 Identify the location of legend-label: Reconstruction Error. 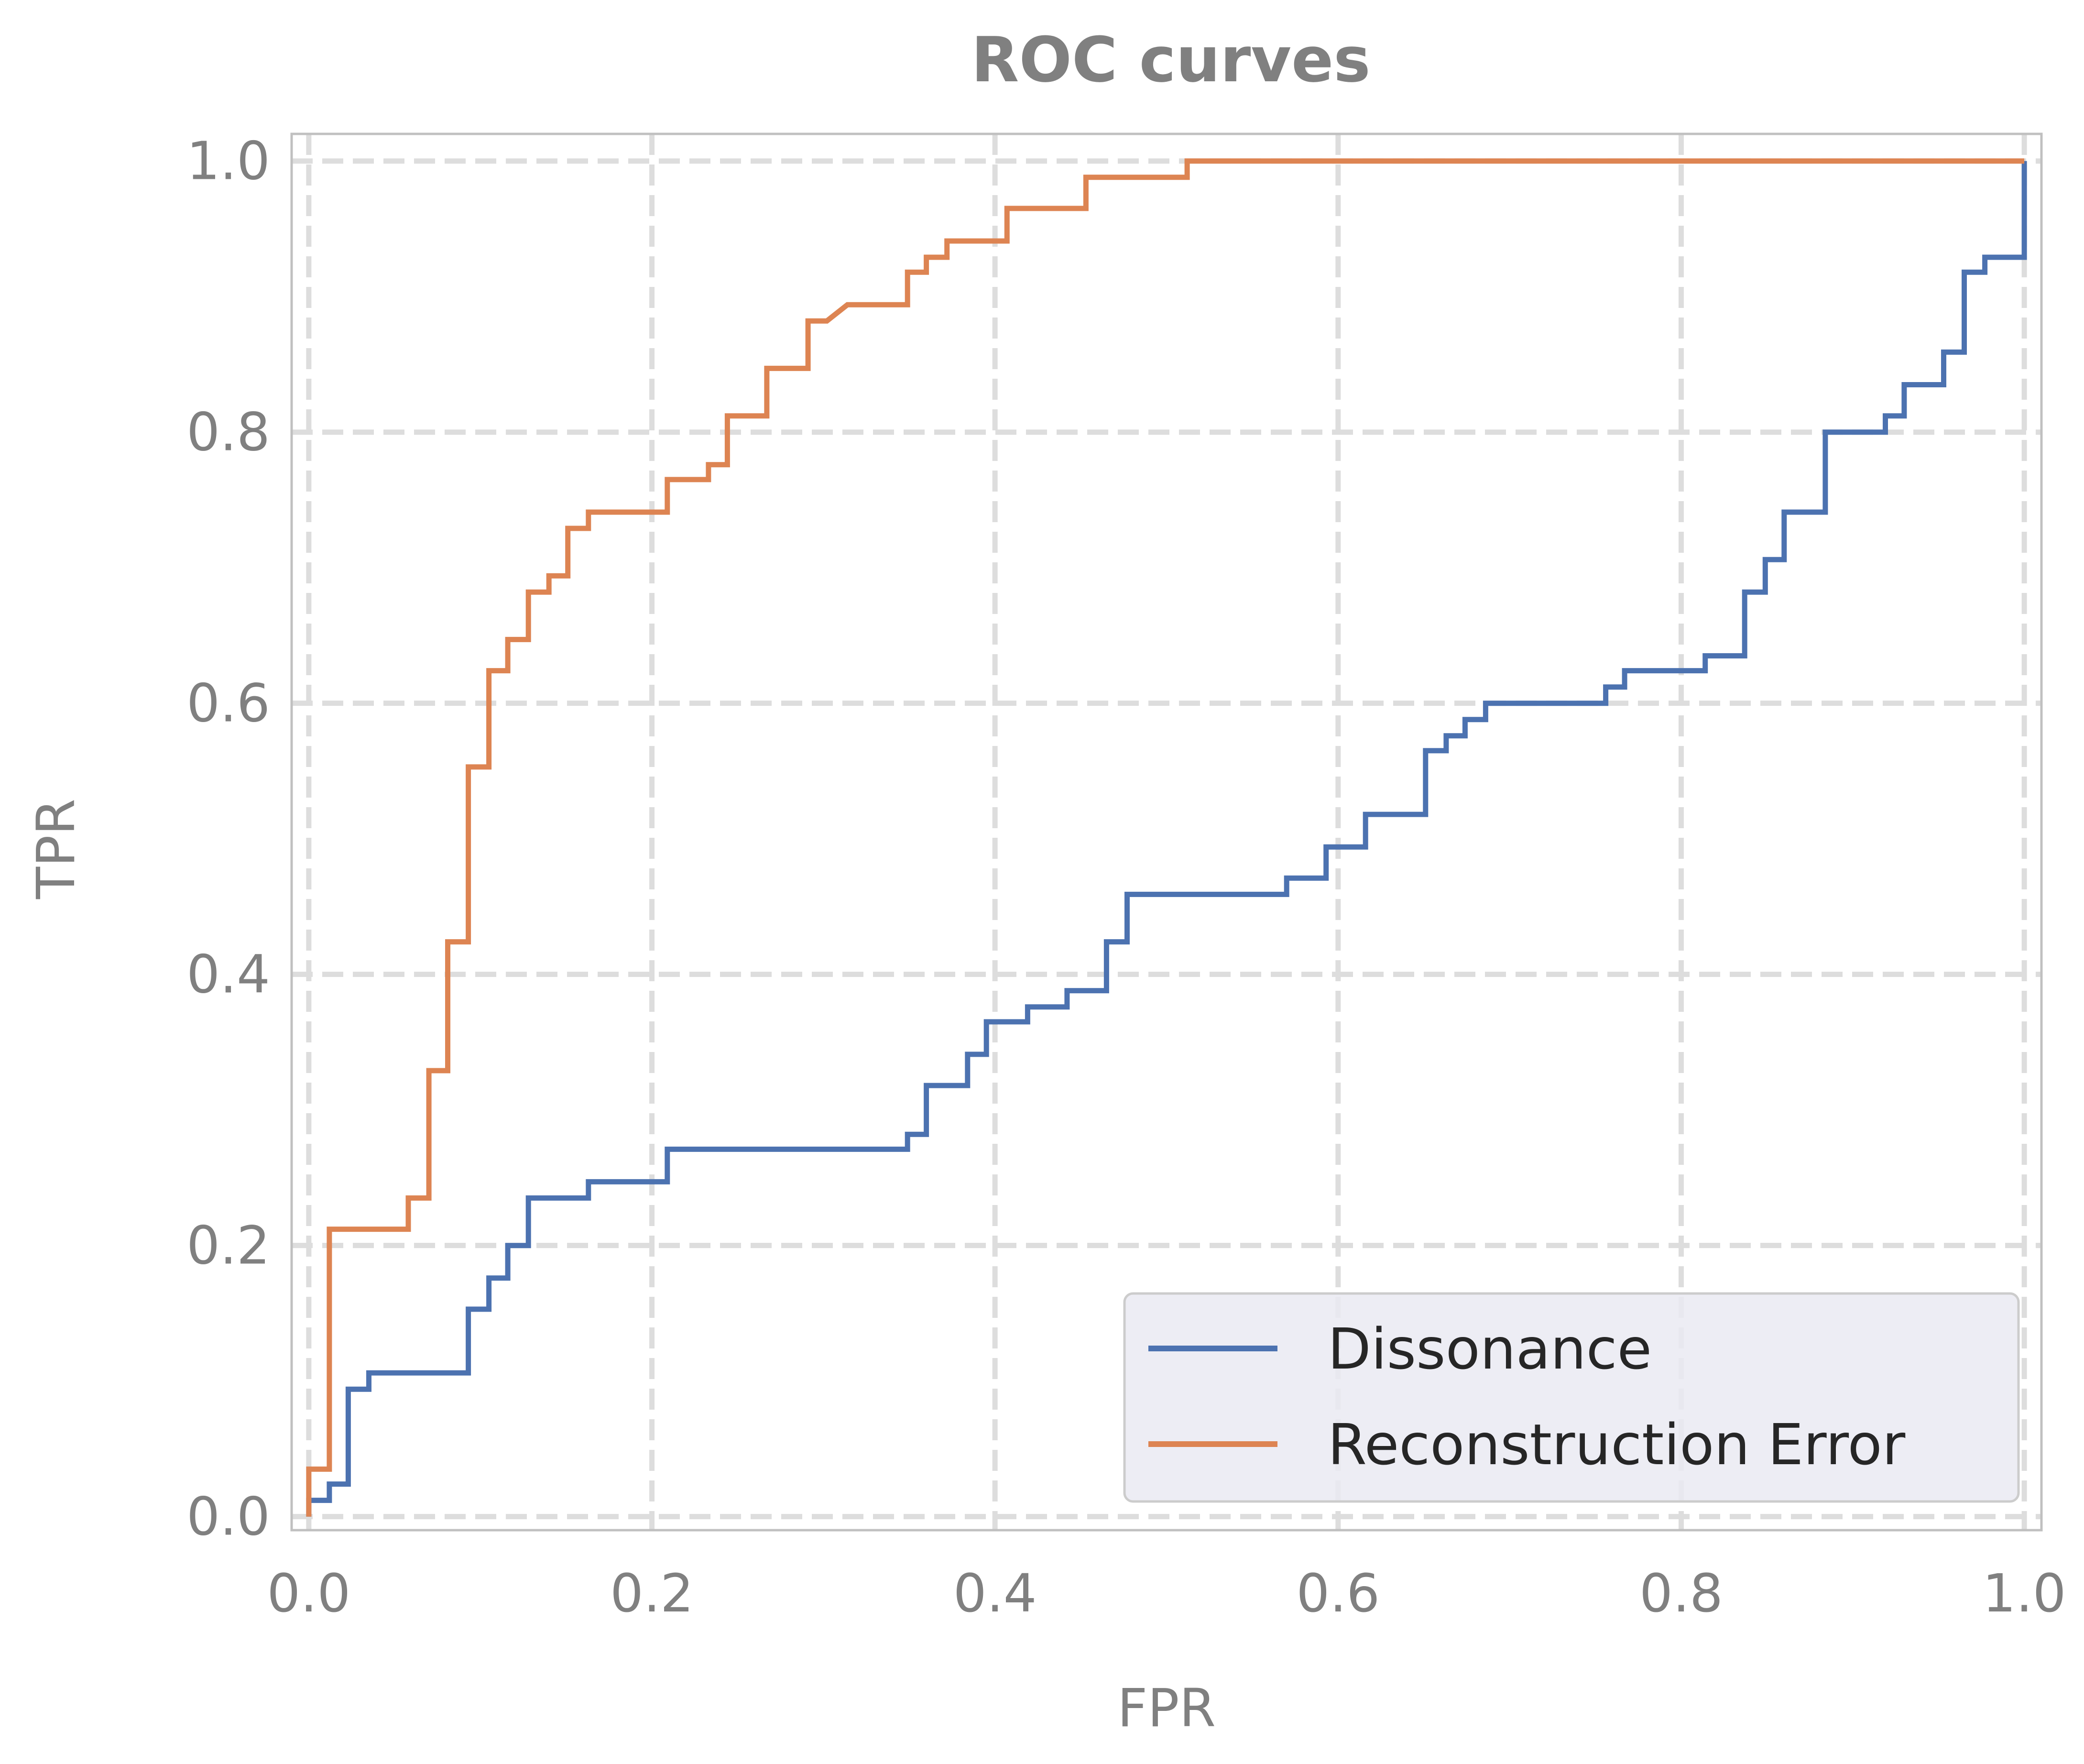
(1617, 1445).